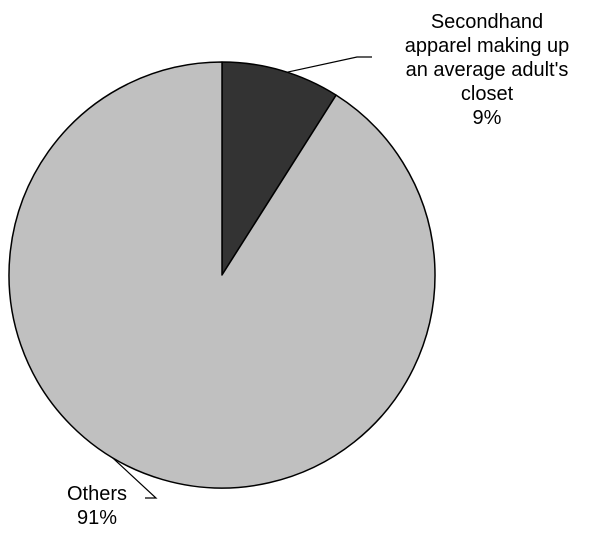 The width and height of the screenshot is (594, 534). What do you see at coordinates (487, 22) in the screenshot?
I see `slice-label-secondhand-line-1: Secondhand` at bounding box center [487, 22].